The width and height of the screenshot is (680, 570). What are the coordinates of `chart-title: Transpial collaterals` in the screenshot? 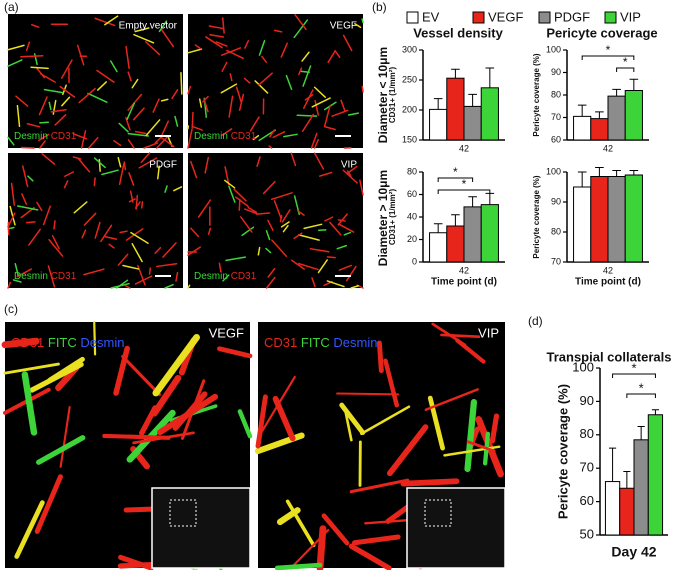 It's located at (608, 356).